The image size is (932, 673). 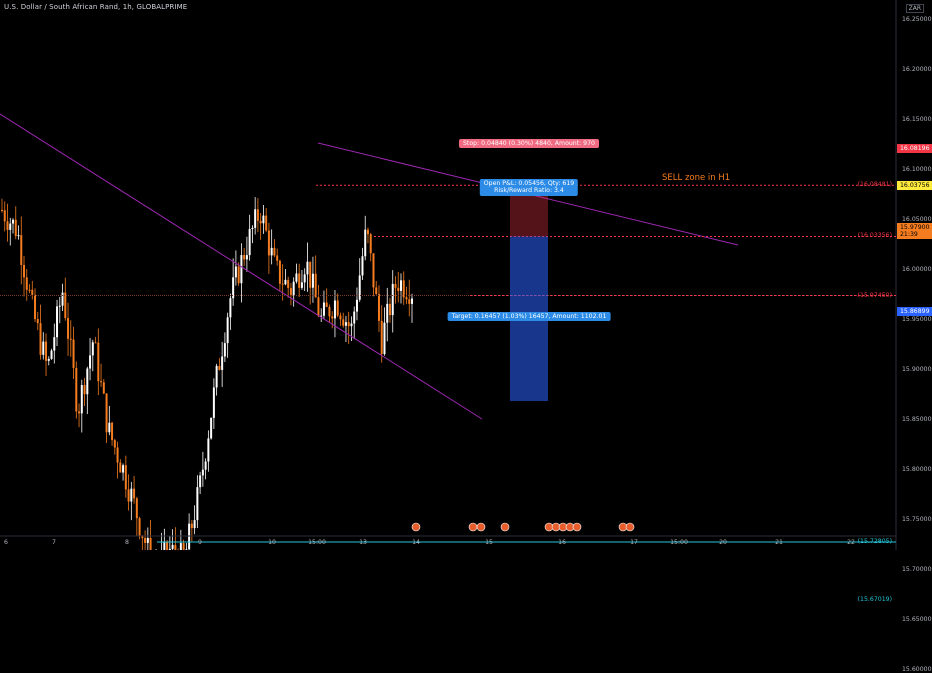 What do you see at coordinates (529, 144) in the screenshot?
I see `stop-label: Stop: 0.04840 (0.30%) 4840, Amount: 970` at bounding box center [529, 144].